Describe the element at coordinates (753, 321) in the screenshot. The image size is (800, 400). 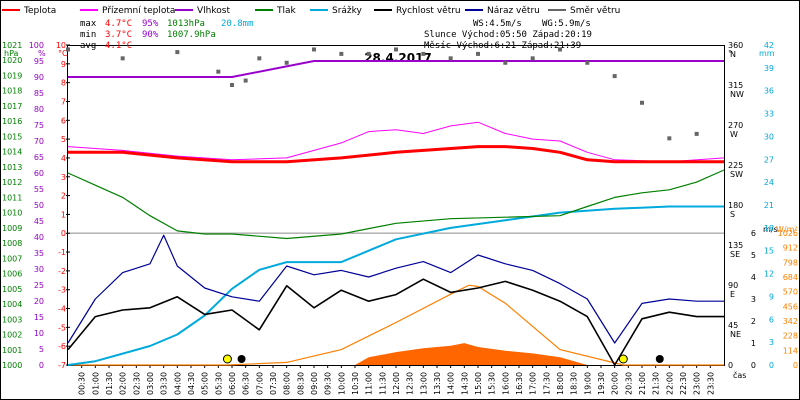
I see `ms-tick-label: 2` at that location.